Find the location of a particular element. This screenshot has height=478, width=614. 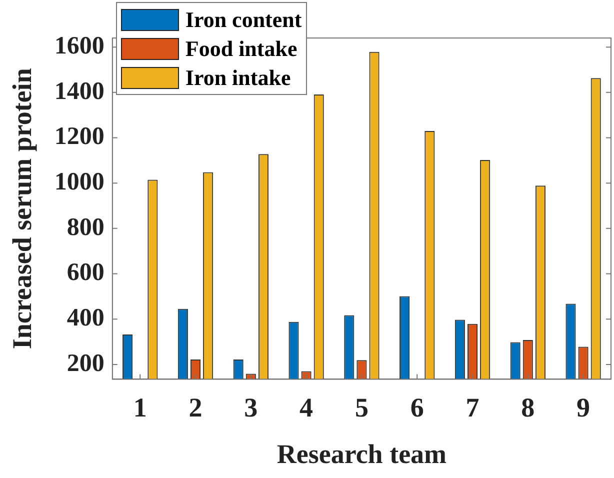

x-tick-label: 9 is located at coordinates (583, 407).